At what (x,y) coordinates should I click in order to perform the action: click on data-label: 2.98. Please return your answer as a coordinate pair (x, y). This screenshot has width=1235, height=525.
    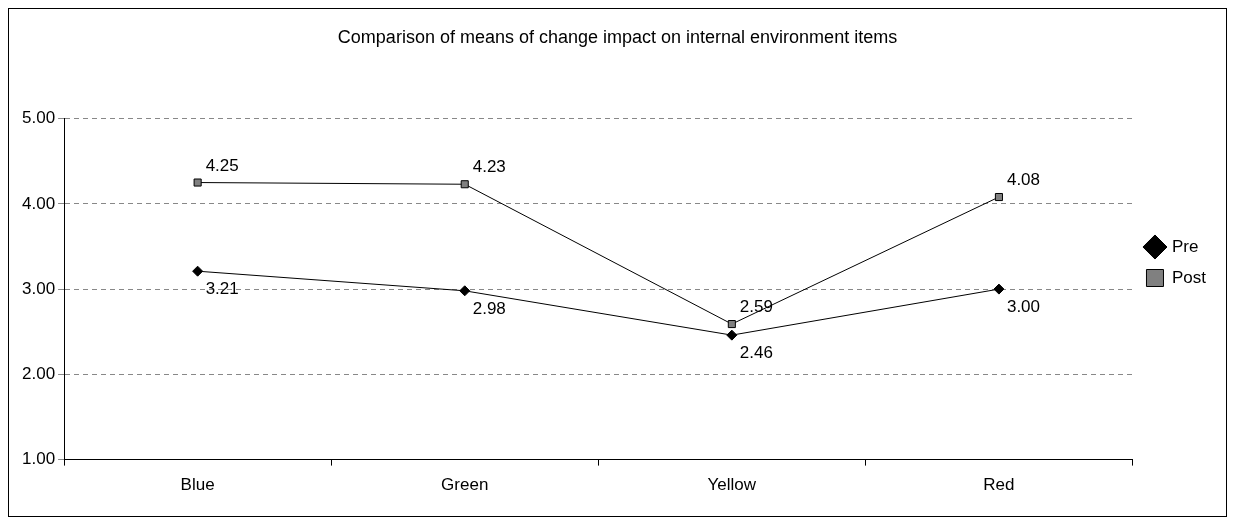
    Looking at the image, I should click on (489, 308).